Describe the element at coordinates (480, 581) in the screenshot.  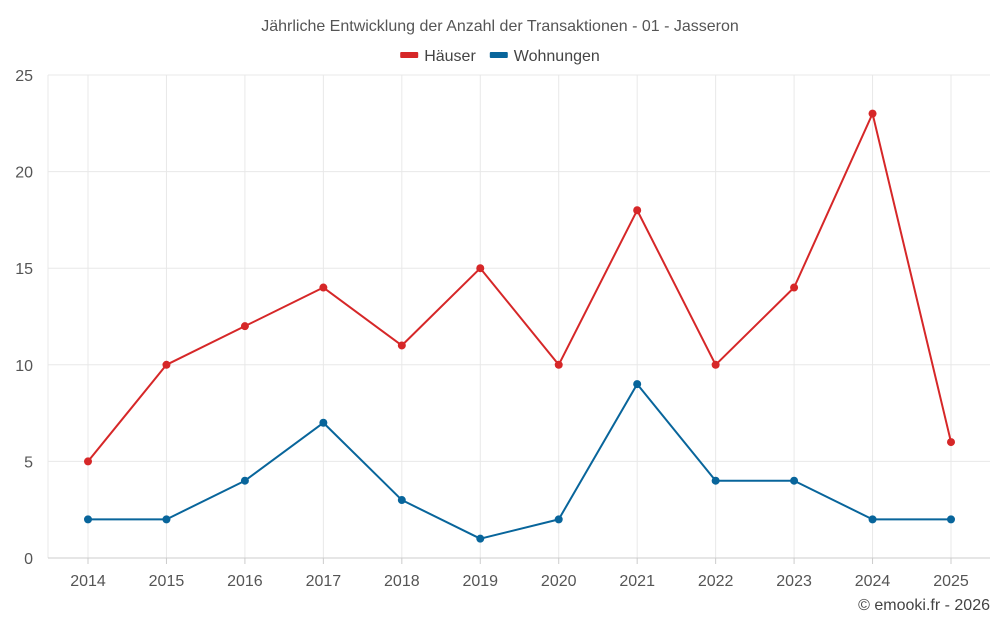
I see `x-tick-label: 2019` at that location.